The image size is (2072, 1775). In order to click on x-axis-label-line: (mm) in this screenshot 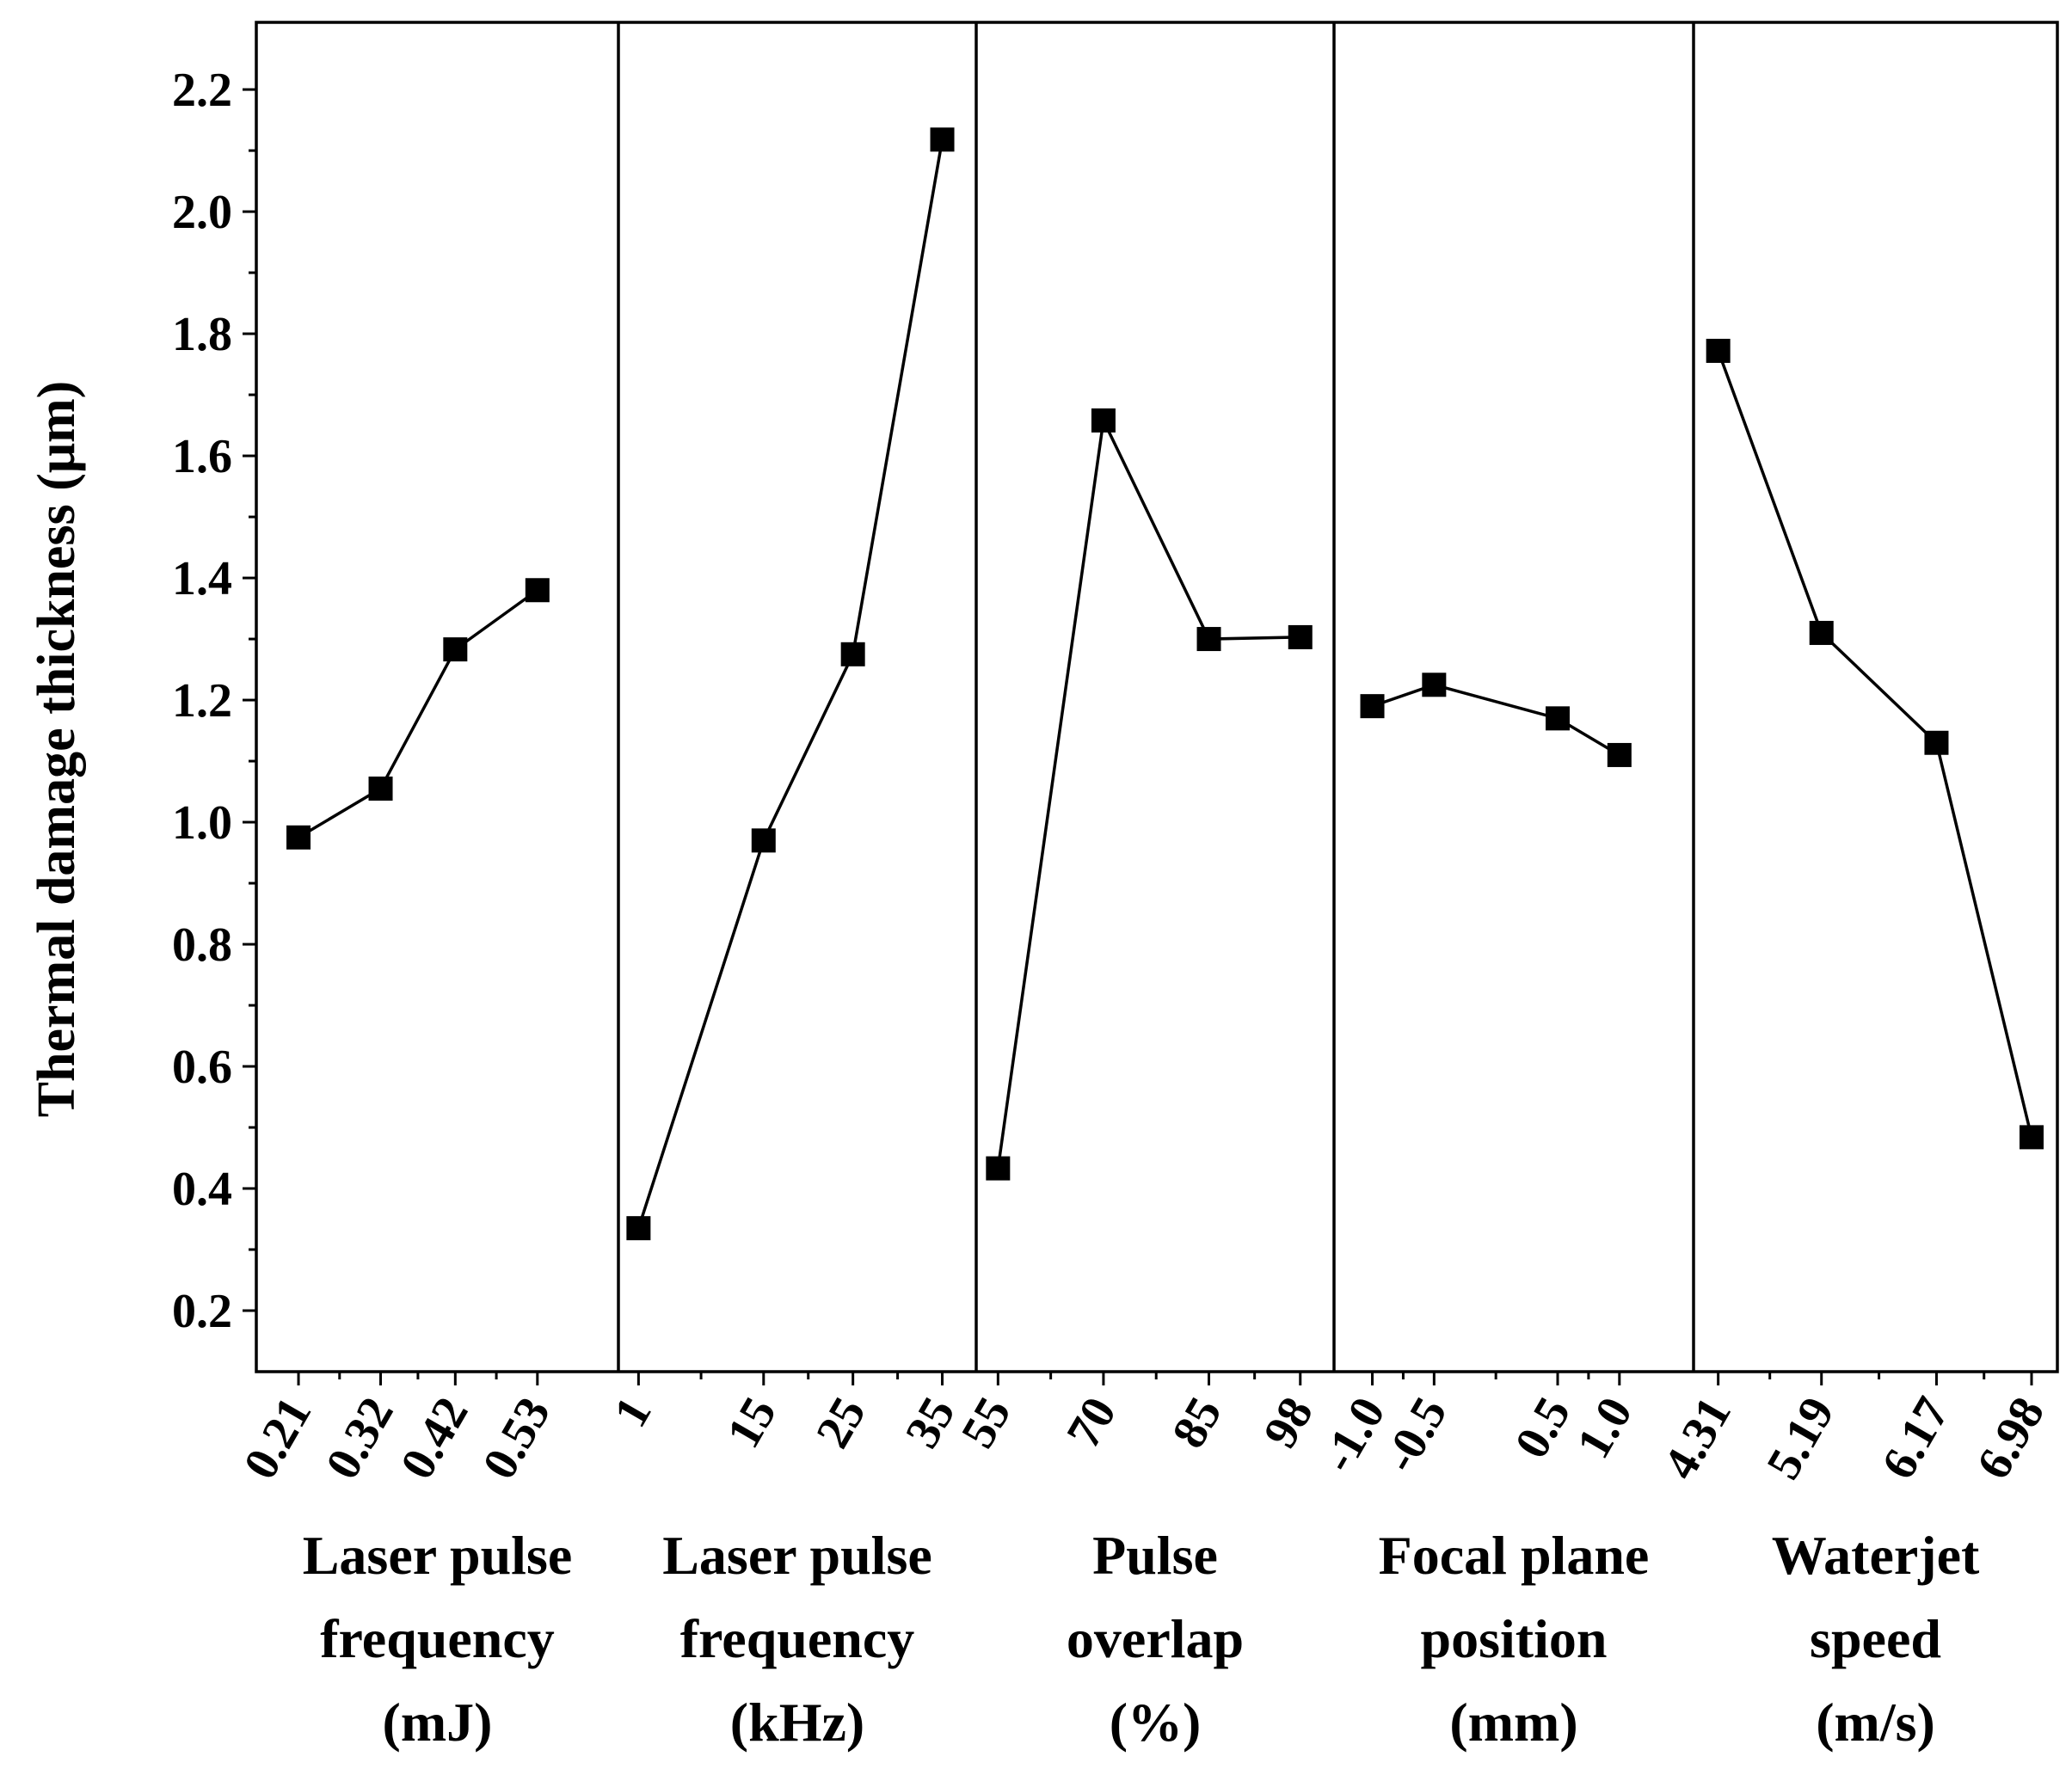, I will do `click(1513, 1722)`.